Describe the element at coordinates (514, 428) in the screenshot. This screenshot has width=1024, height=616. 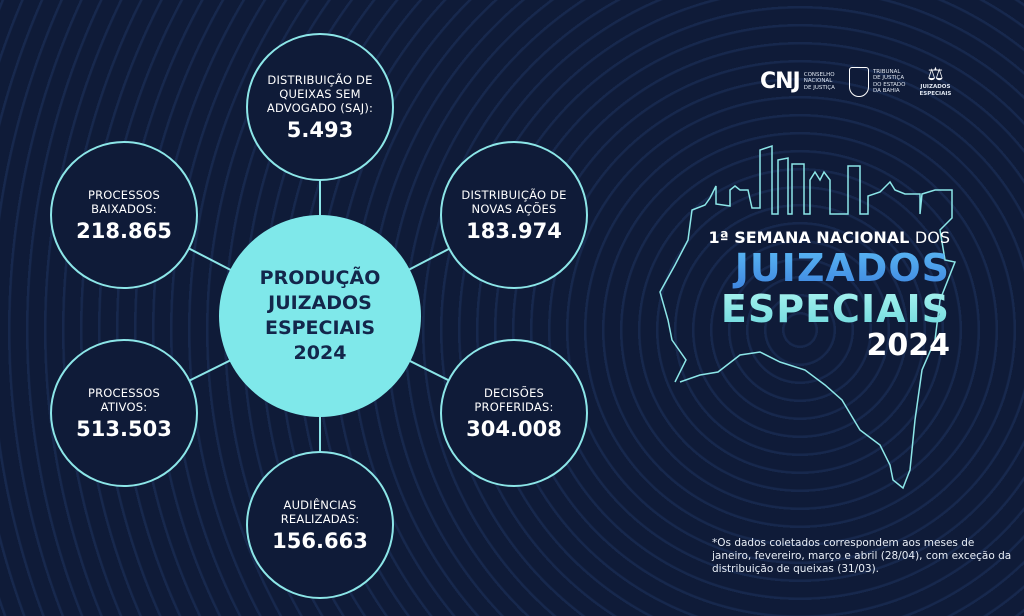
I see `stat-value: 304.008` at that location.